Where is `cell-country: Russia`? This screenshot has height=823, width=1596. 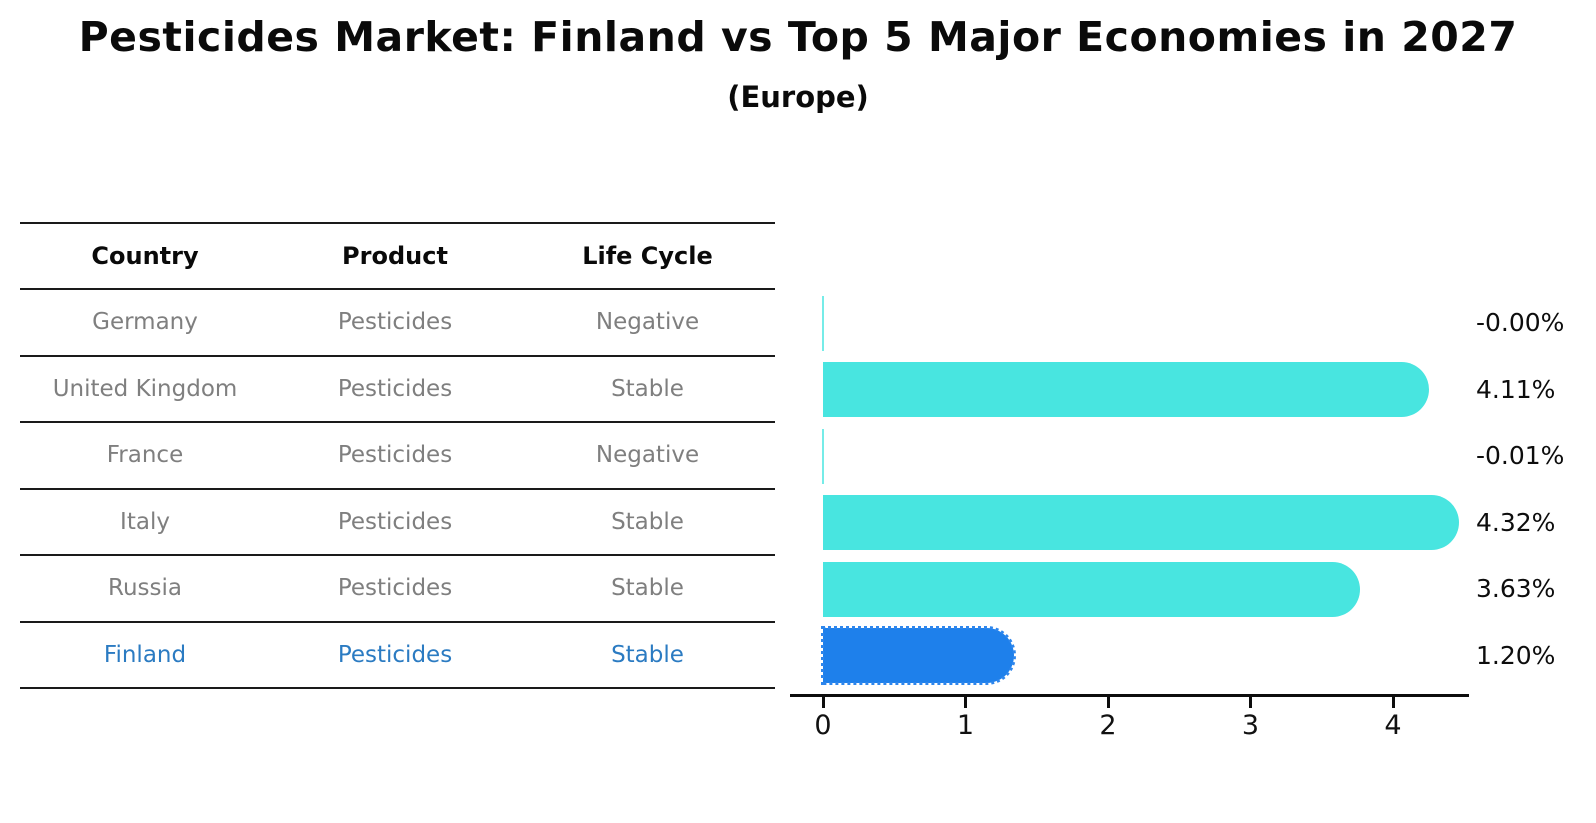 cell-country: Russia is located at coordinates (145, 588).